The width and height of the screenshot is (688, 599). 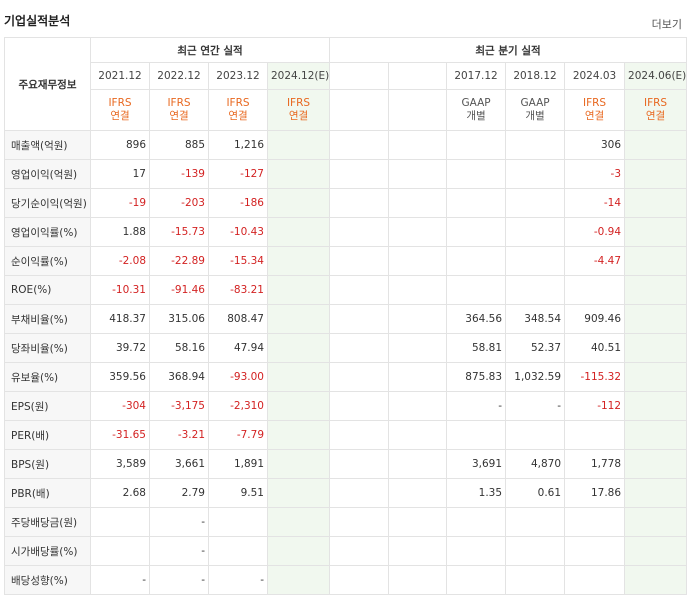 I want to click on table-cell: -15.73, so click(x=179, y=232).